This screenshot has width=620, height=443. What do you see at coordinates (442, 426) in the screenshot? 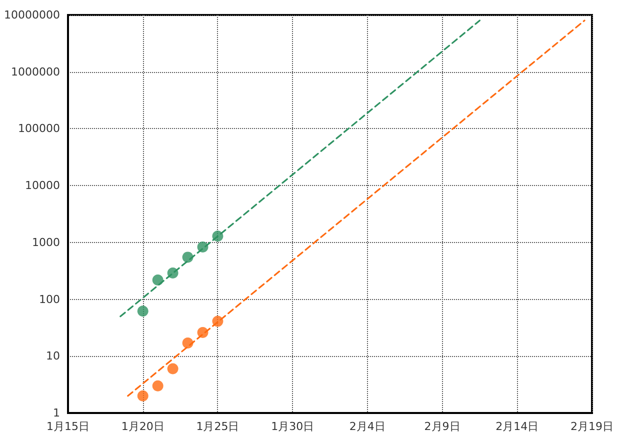
I see `x-tick-label: 2月9日` at bounding box center [442, 426].